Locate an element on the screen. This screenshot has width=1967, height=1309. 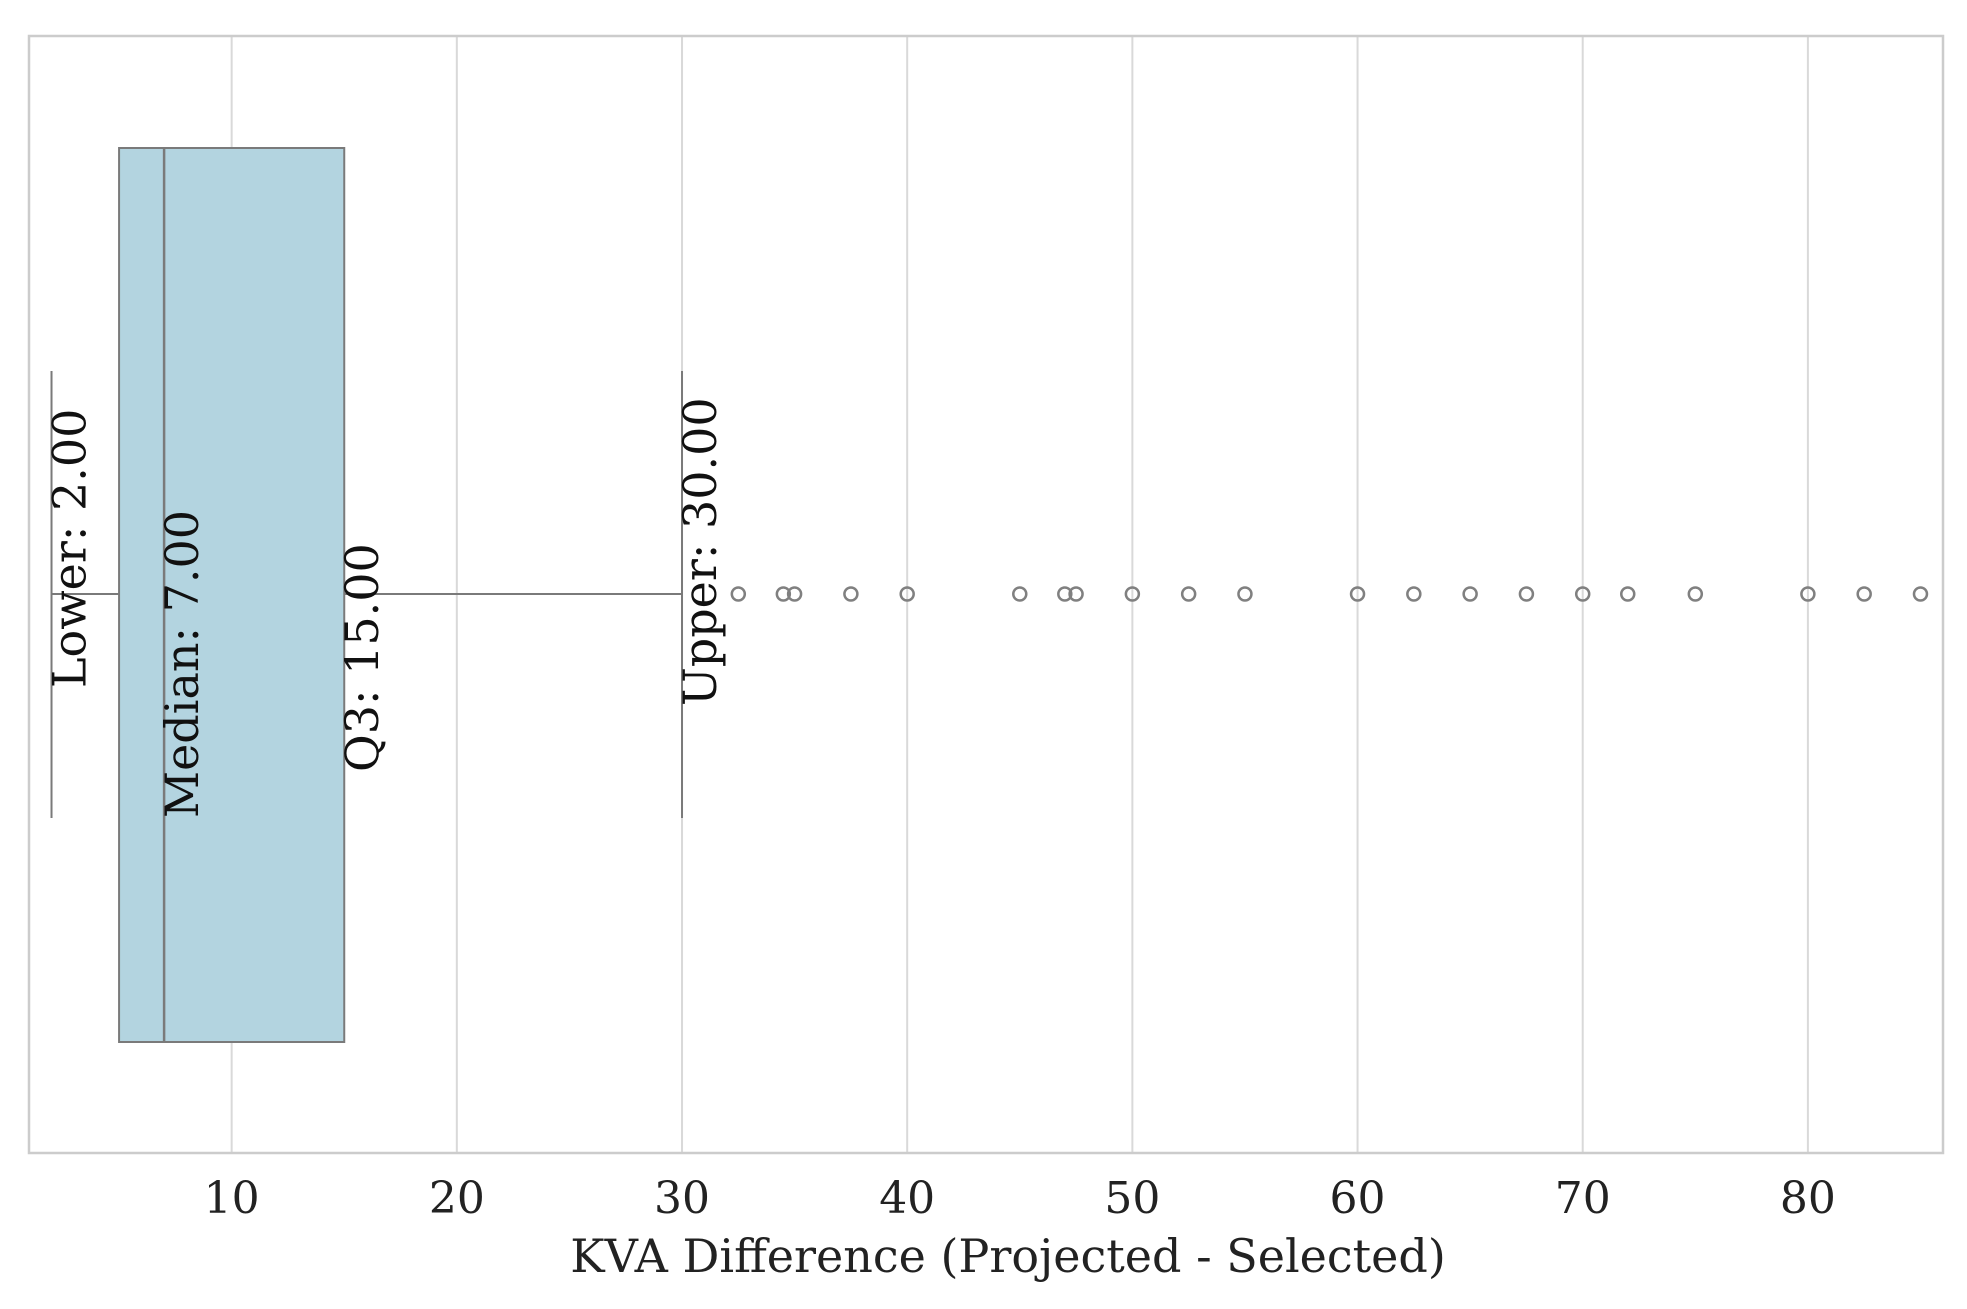
annotation-q3: Q3: 15.00 is located at coordinates (362, 657).